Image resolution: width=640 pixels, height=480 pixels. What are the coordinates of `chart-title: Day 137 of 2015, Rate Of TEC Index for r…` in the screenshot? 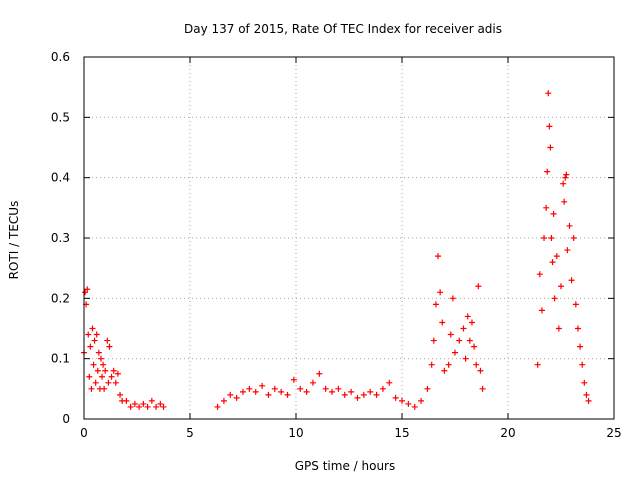 It's located at (343, 29).